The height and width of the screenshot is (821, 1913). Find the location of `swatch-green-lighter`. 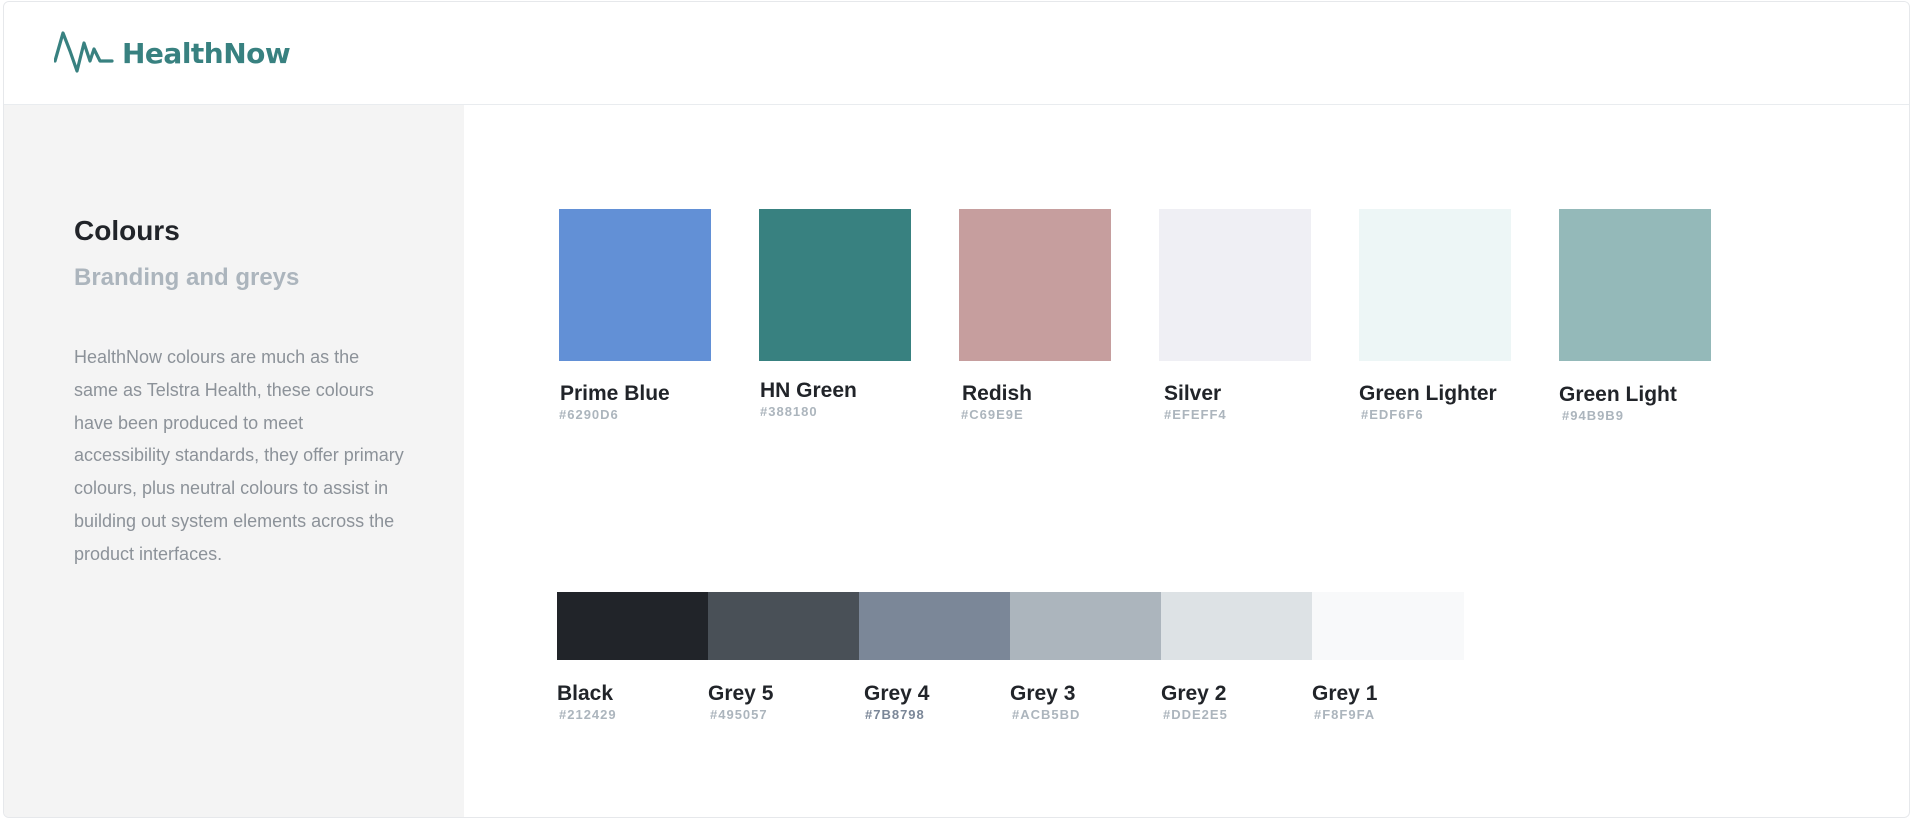

swatch-green-lighter is located at coordinates (1435, 285).